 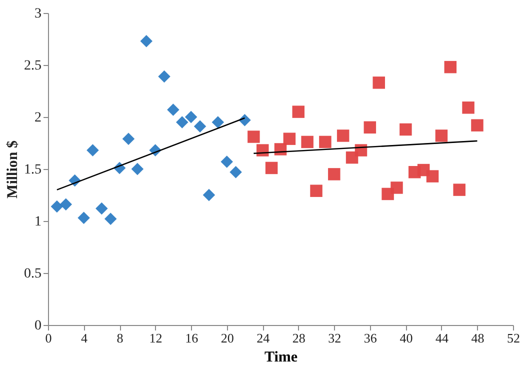 What do you see at coordinates (371, 338) in the screenshot?
I see `x-tick-label: 36` at bounding box center [371, 338].